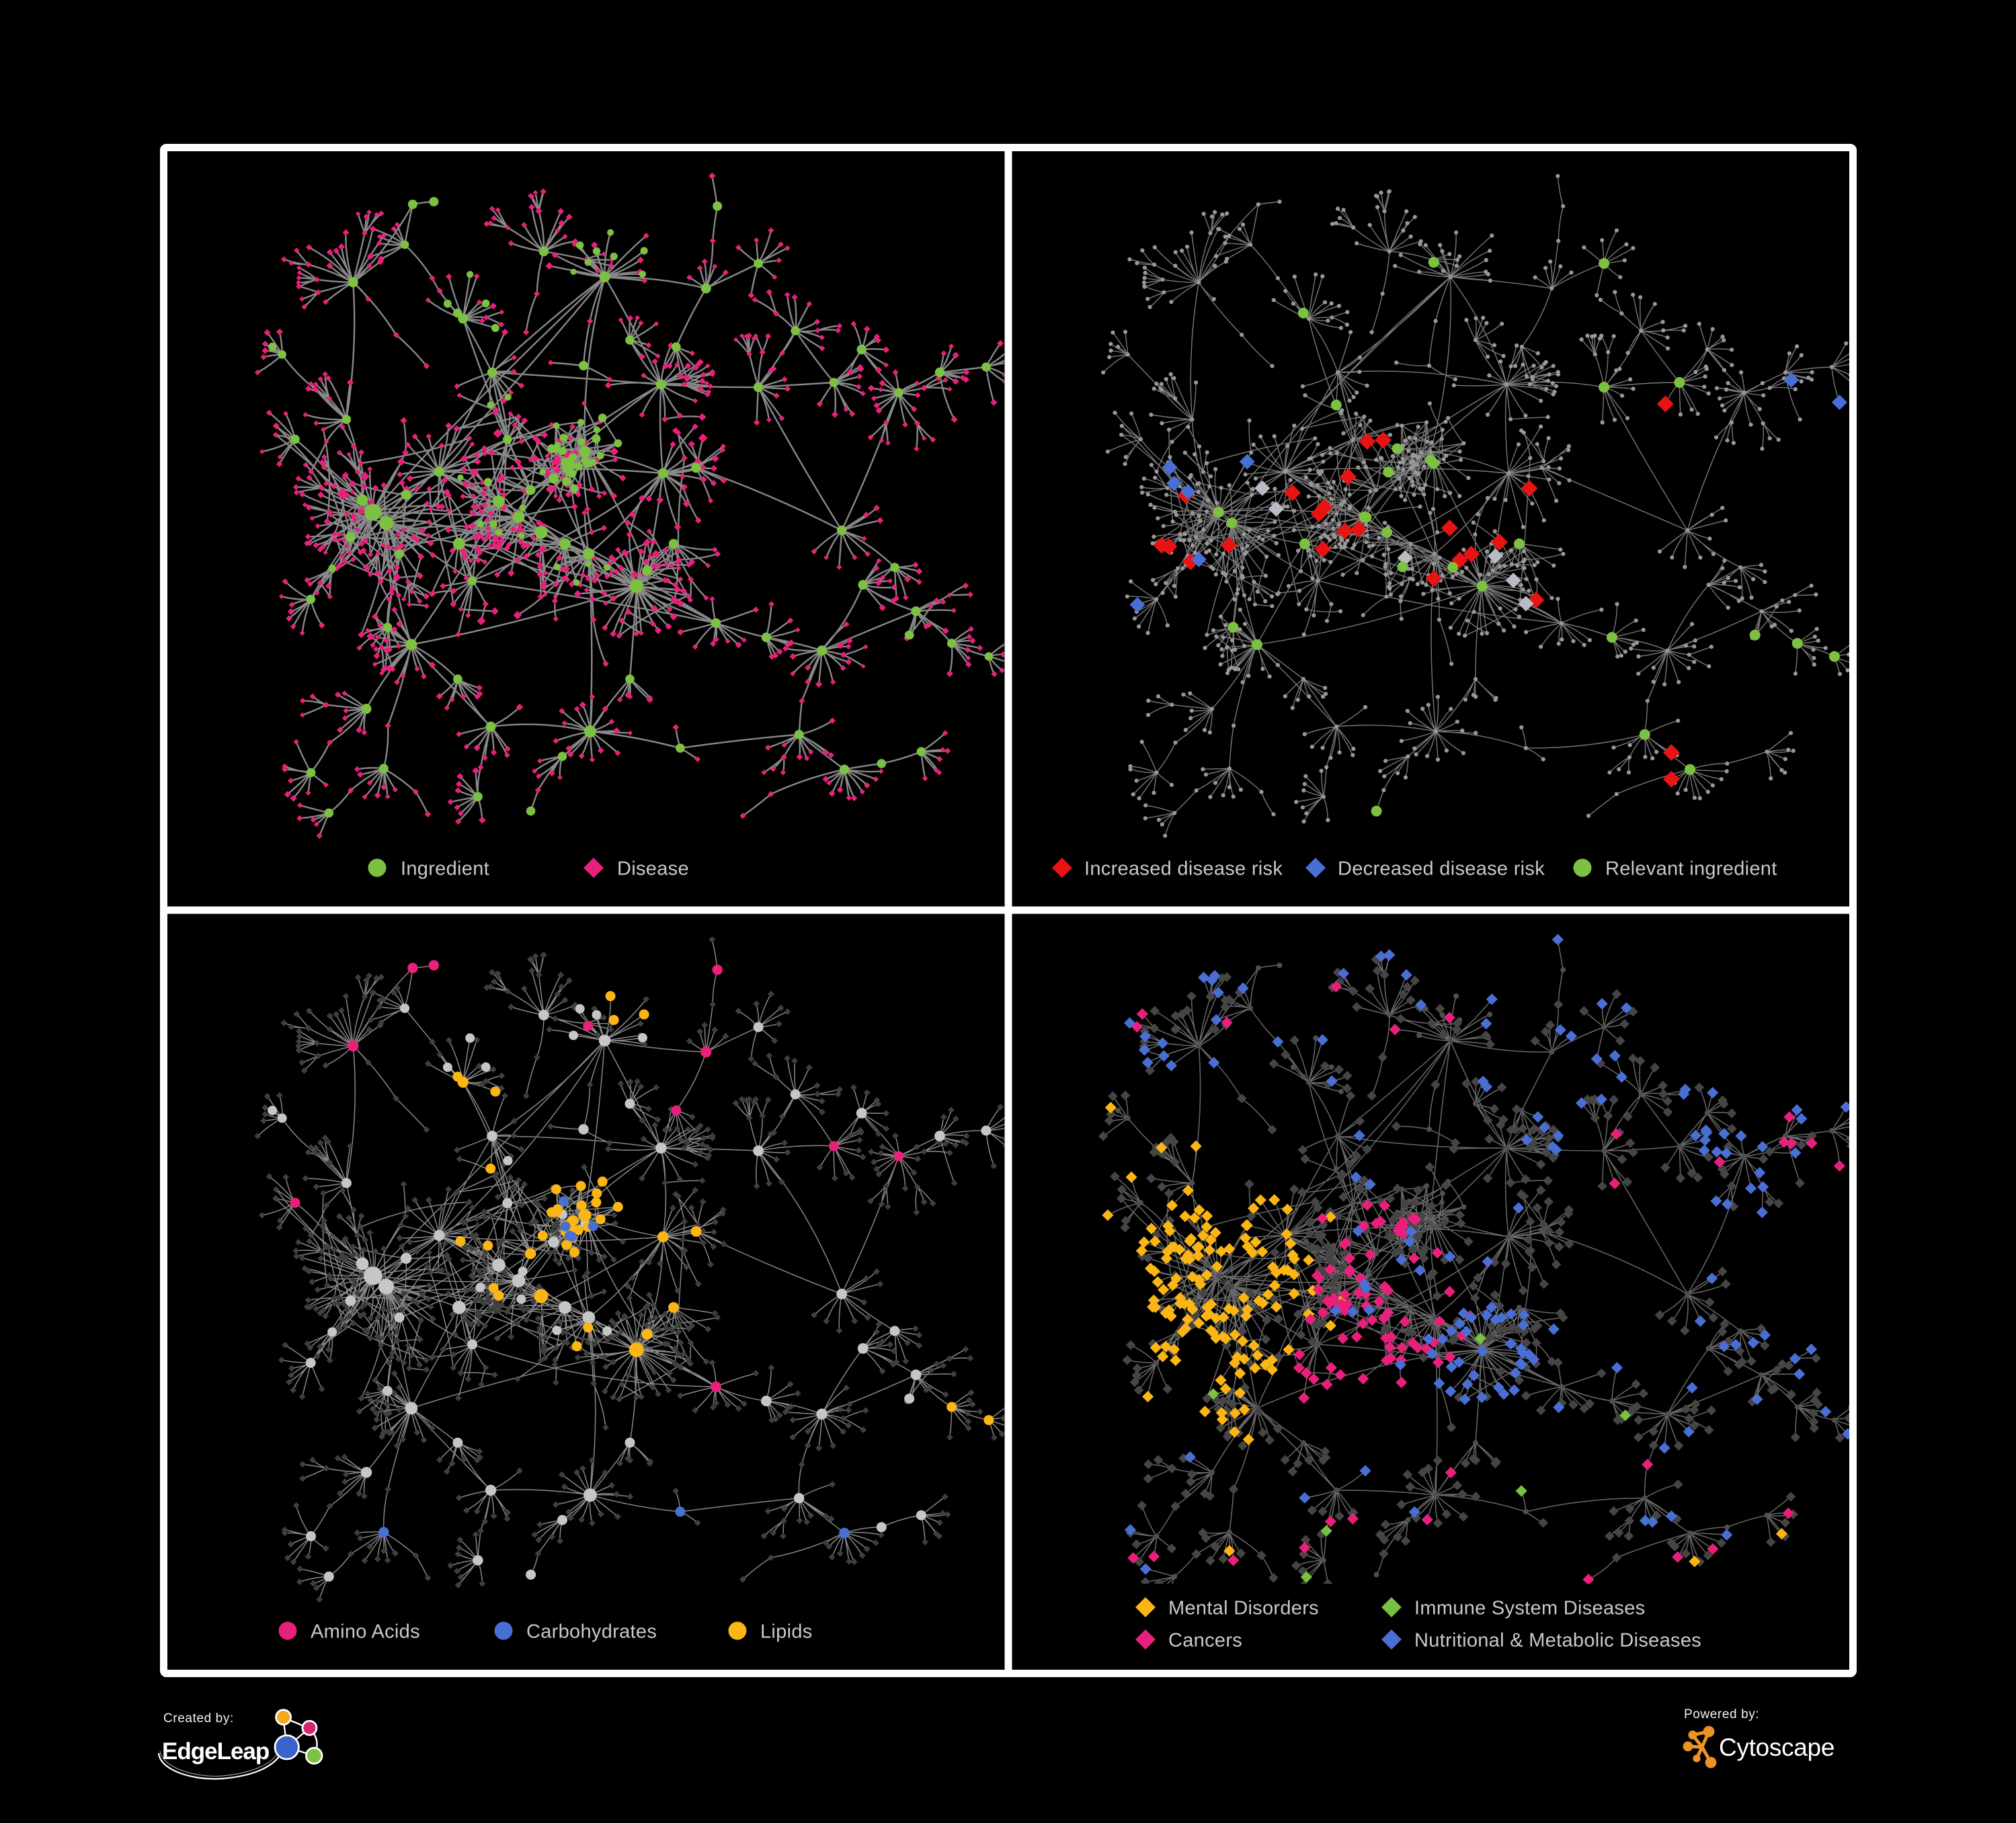 This screenshot has height=1823, width=2016. I want to click on svg-text: Cancers, so click(1205, 1640).